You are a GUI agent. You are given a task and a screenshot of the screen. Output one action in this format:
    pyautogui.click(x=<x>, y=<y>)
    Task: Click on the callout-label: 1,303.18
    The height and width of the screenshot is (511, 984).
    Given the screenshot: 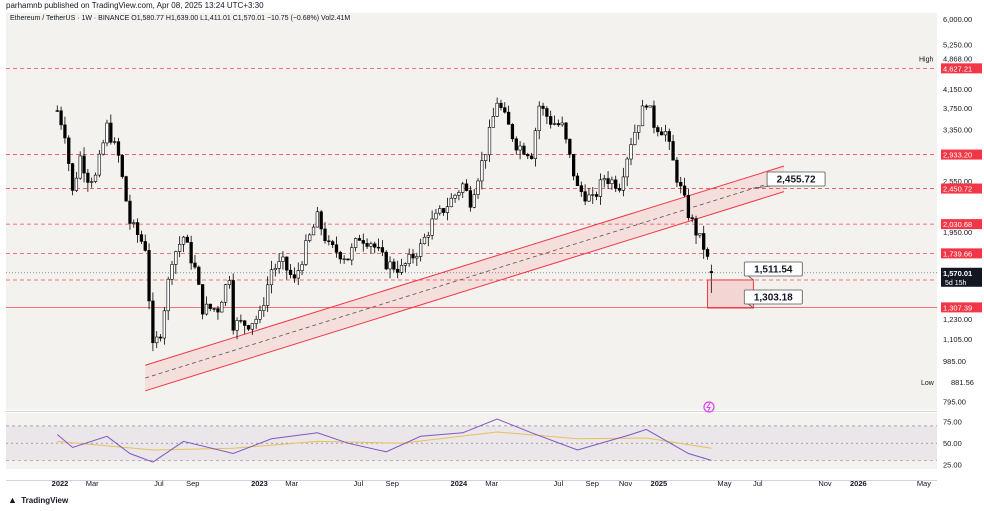 What is the action you would take?
    pyautogui.click(x=773, y=298)
    